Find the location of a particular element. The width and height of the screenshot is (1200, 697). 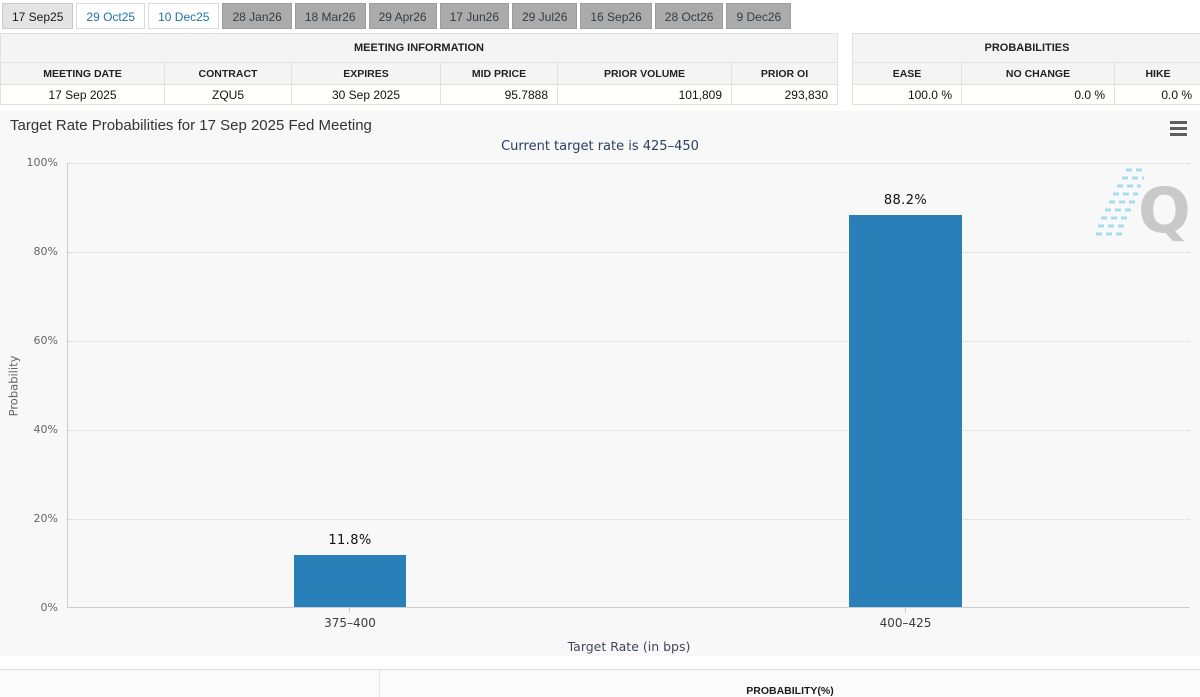

table-row: 100.0 % 0.0 % 0.0 % is located at coordinates (1026, 94).